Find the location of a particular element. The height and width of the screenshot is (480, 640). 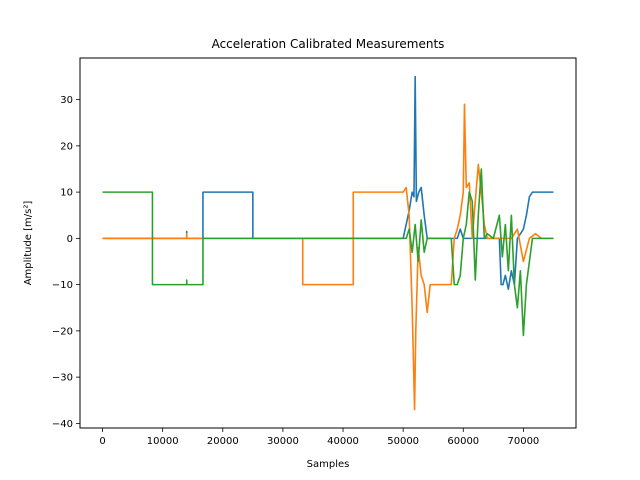

x-tick-label: 40000 is located at coordinates (343, 441).